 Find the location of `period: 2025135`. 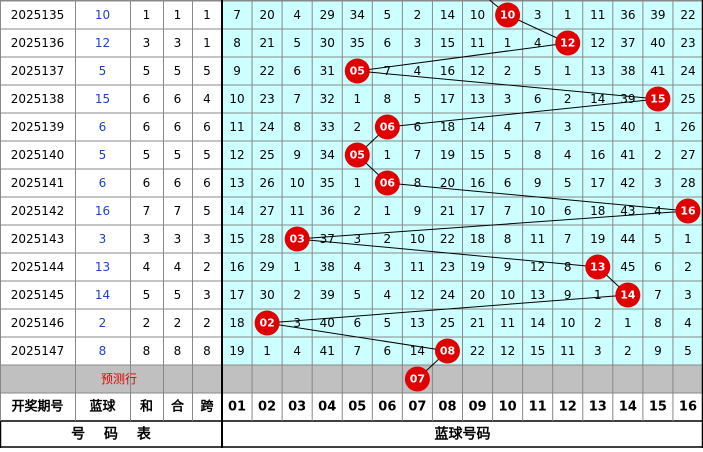

period: 2025135 is located at coordinates (37, 15).